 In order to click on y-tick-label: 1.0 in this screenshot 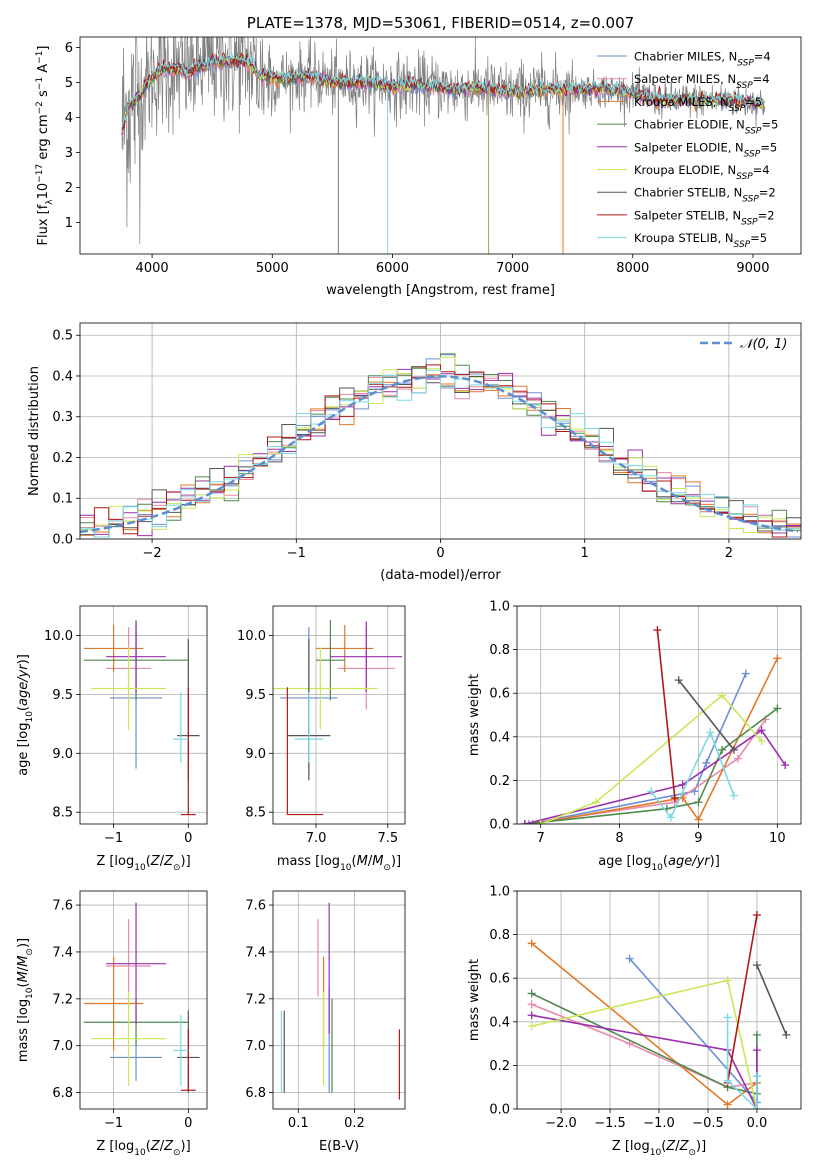, I will do `click(499, 892)`.